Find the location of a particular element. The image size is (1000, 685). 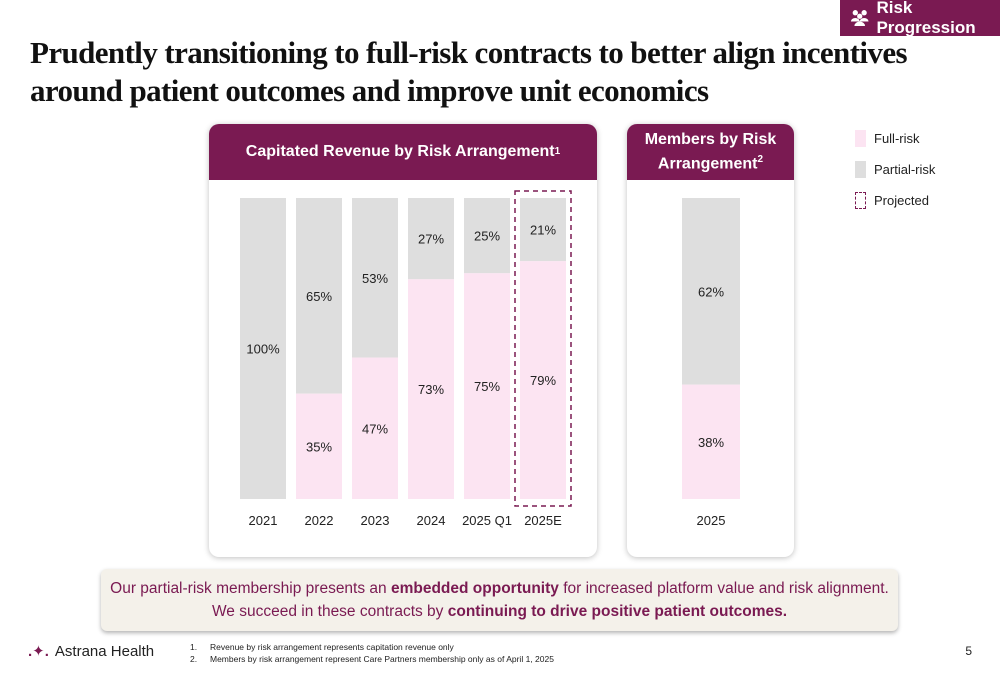

logo-text: Astrana Health is located at coordinates (104, 651).